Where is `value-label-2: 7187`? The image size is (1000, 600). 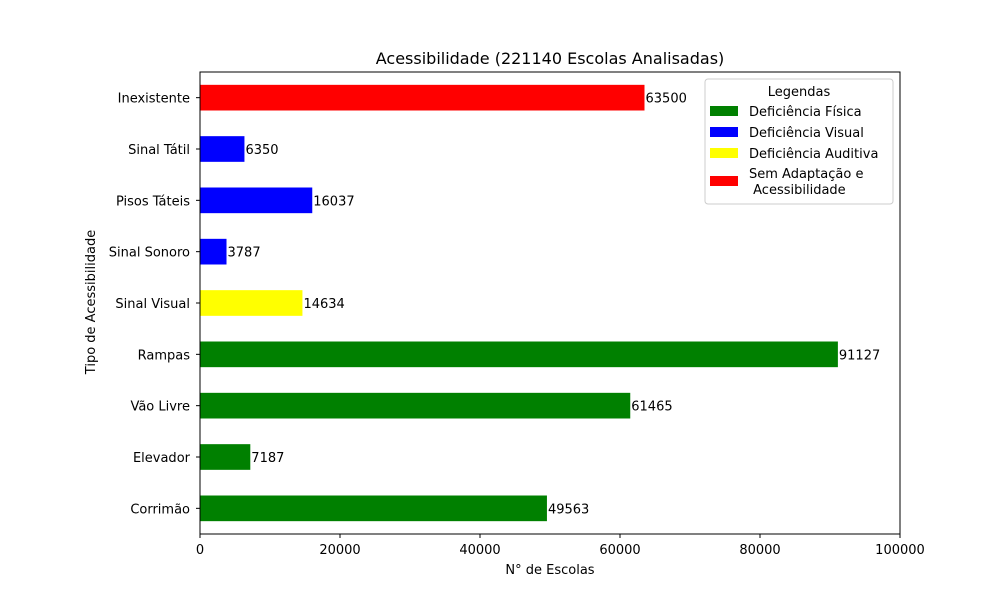 value-label-2: 7187 is located at coordinates (267, 458).